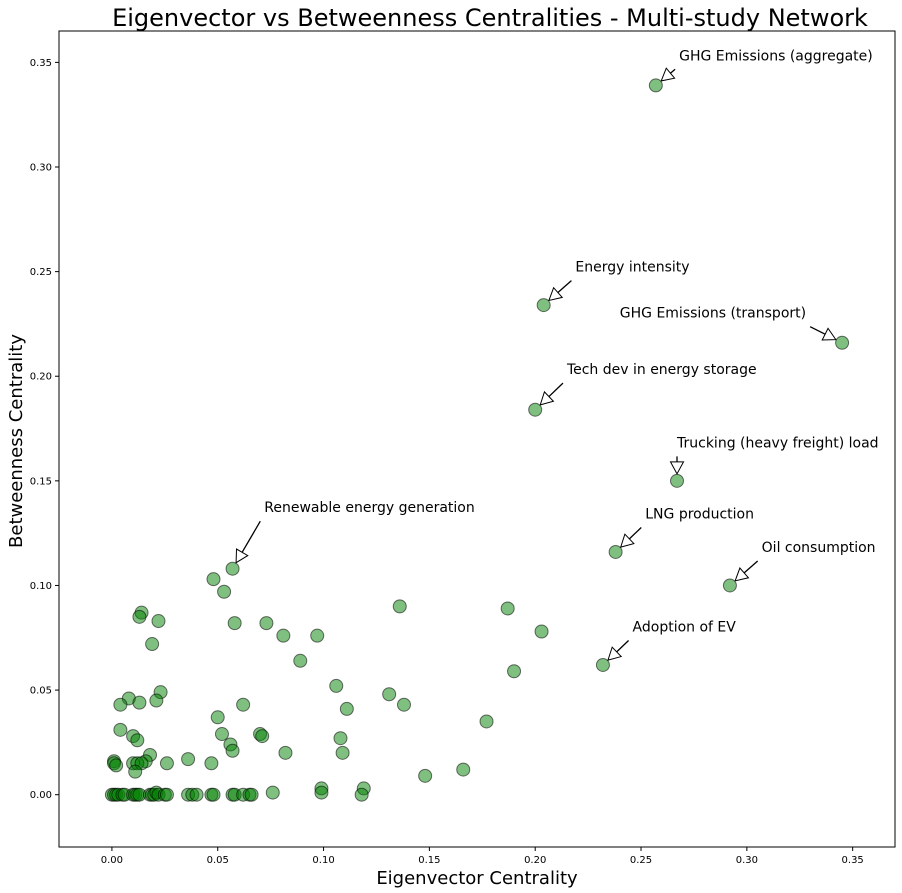 This screenshot has width=902, height=893. Describe the element at coordinates (41, 481) in the screenshot. I see `y-tick-label: 0.15` at that location.